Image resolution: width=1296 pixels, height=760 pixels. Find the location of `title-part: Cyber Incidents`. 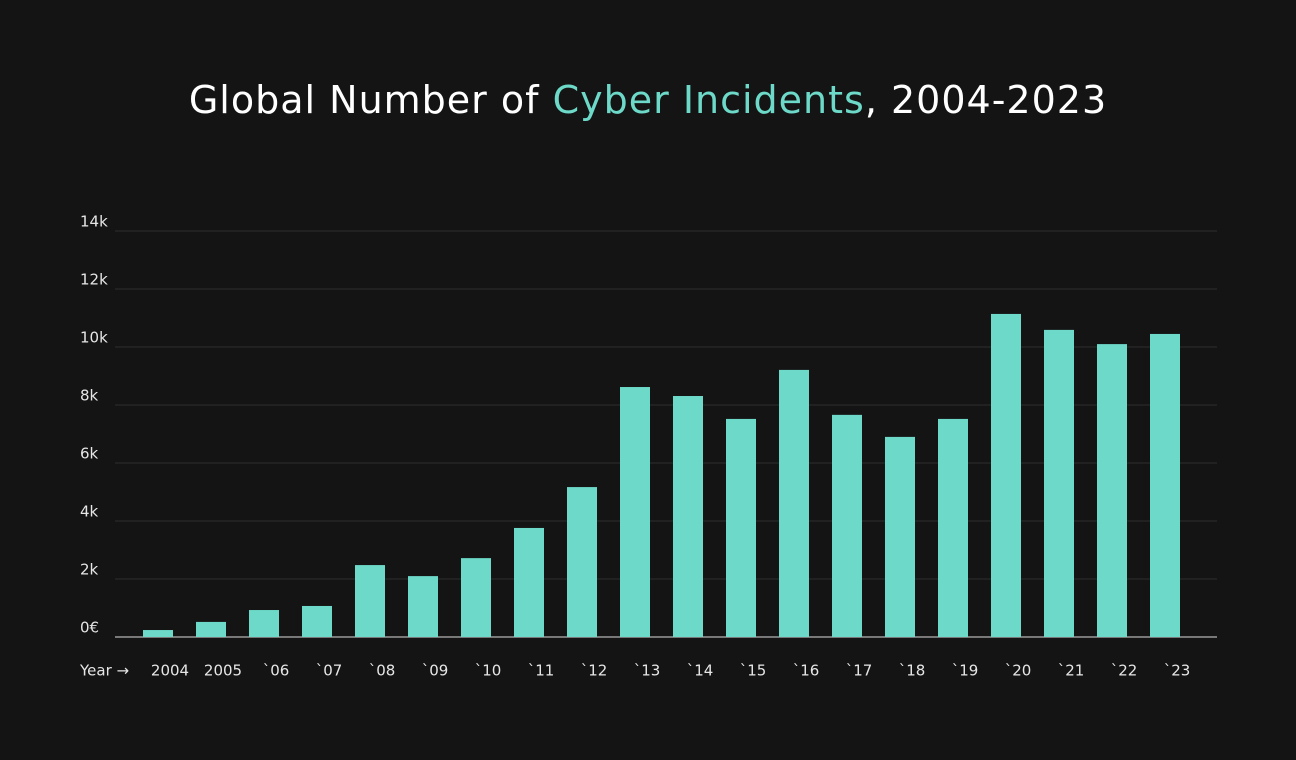

title-part: Cyber Incidents is located at coordinates (709, 100).